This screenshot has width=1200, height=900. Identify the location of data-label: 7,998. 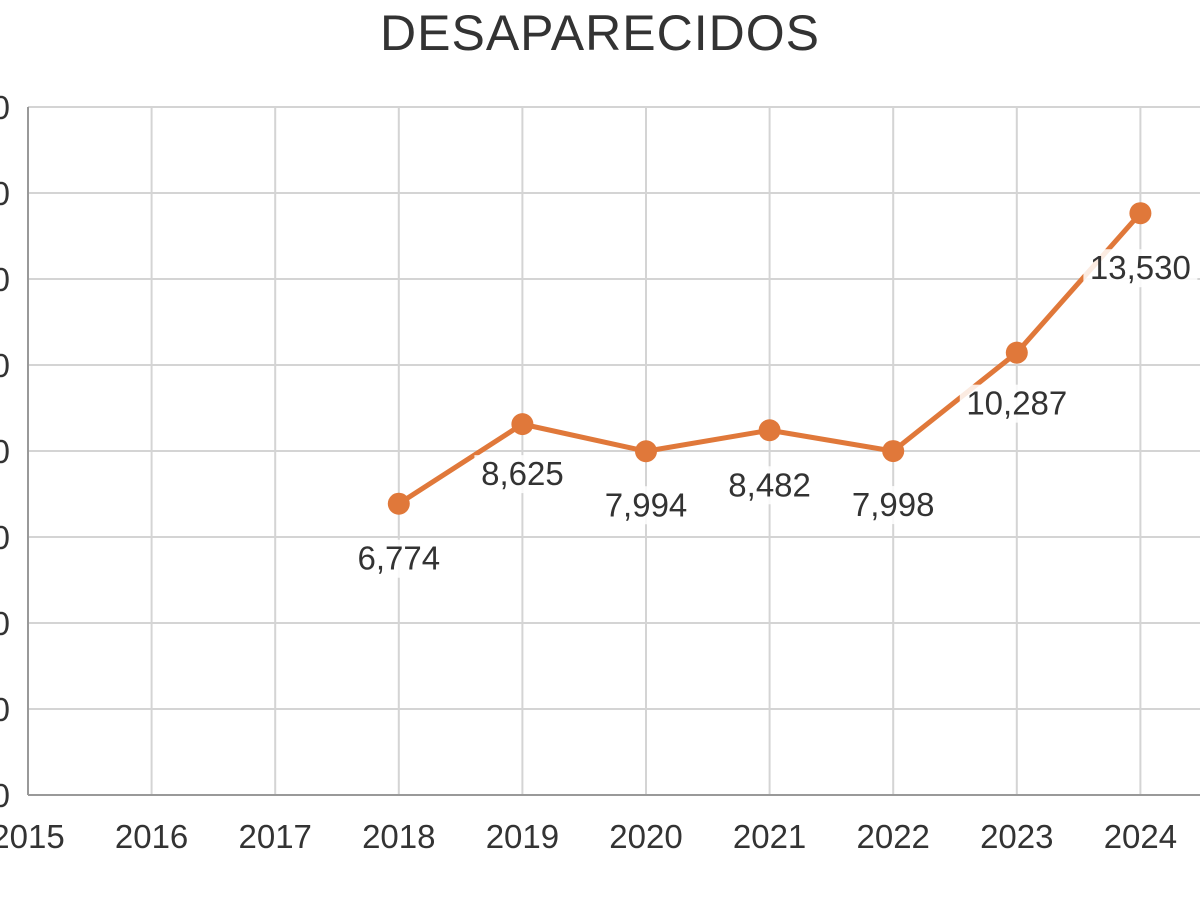
(893, 504).